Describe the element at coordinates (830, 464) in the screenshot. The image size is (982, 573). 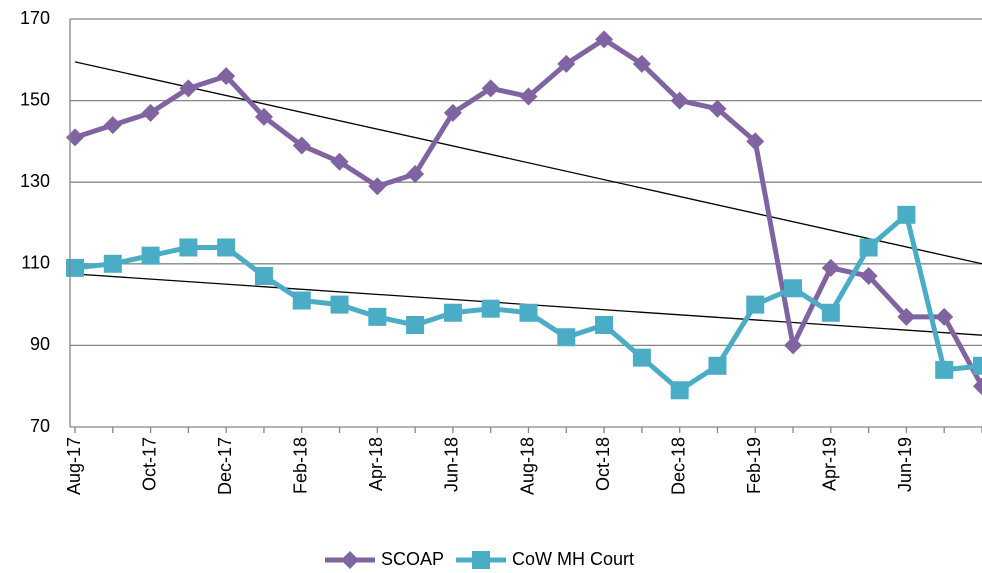
I see `x-tick-label: Apr-19` at that location.